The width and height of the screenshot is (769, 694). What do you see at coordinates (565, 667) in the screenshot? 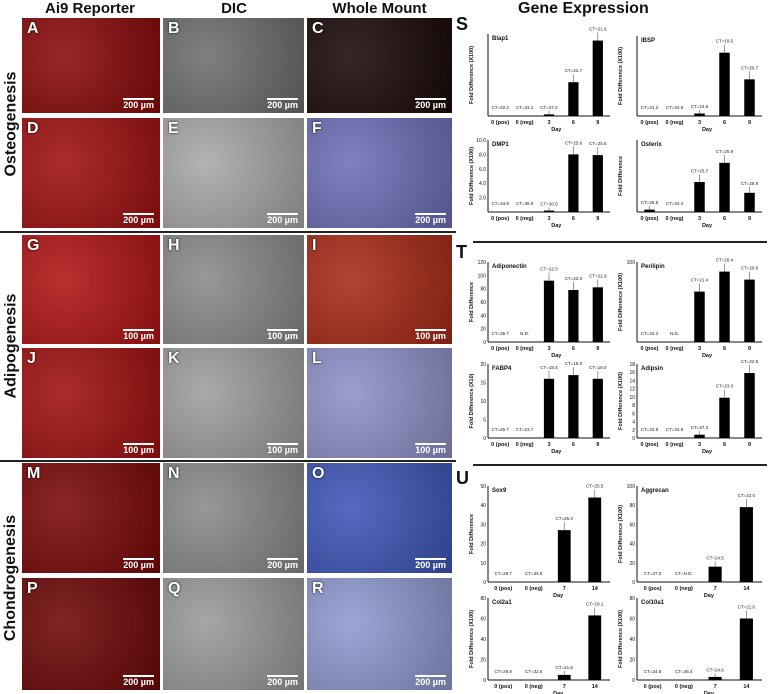
I see `chart-col2a1-ct-annotation: CT=21.6` at bounding box center [565, 667].